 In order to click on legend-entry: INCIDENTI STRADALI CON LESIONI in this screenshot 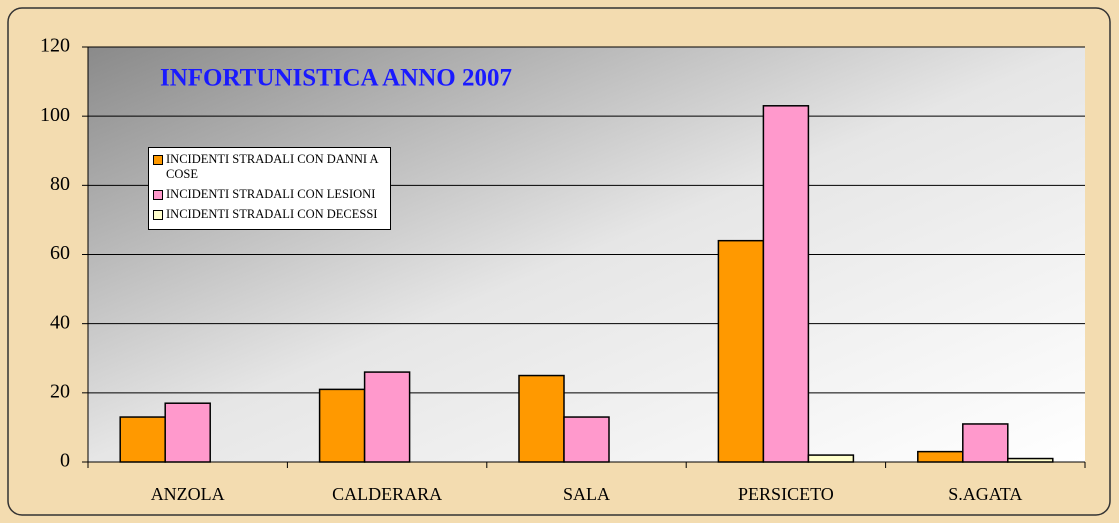, I will do `click(269, 194)`.